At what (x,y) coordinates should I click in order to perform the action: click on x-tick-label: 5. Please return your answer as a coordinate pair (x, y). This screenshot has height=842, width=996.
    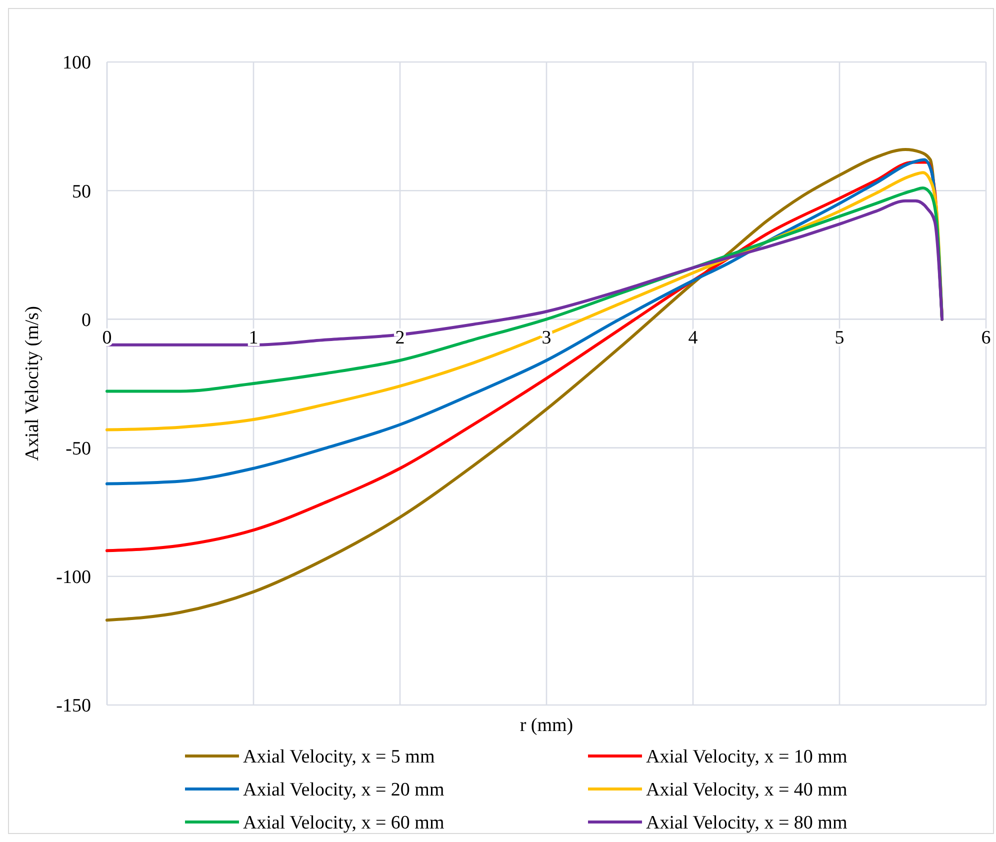
    Looking at the image, I should click on (839, 337).